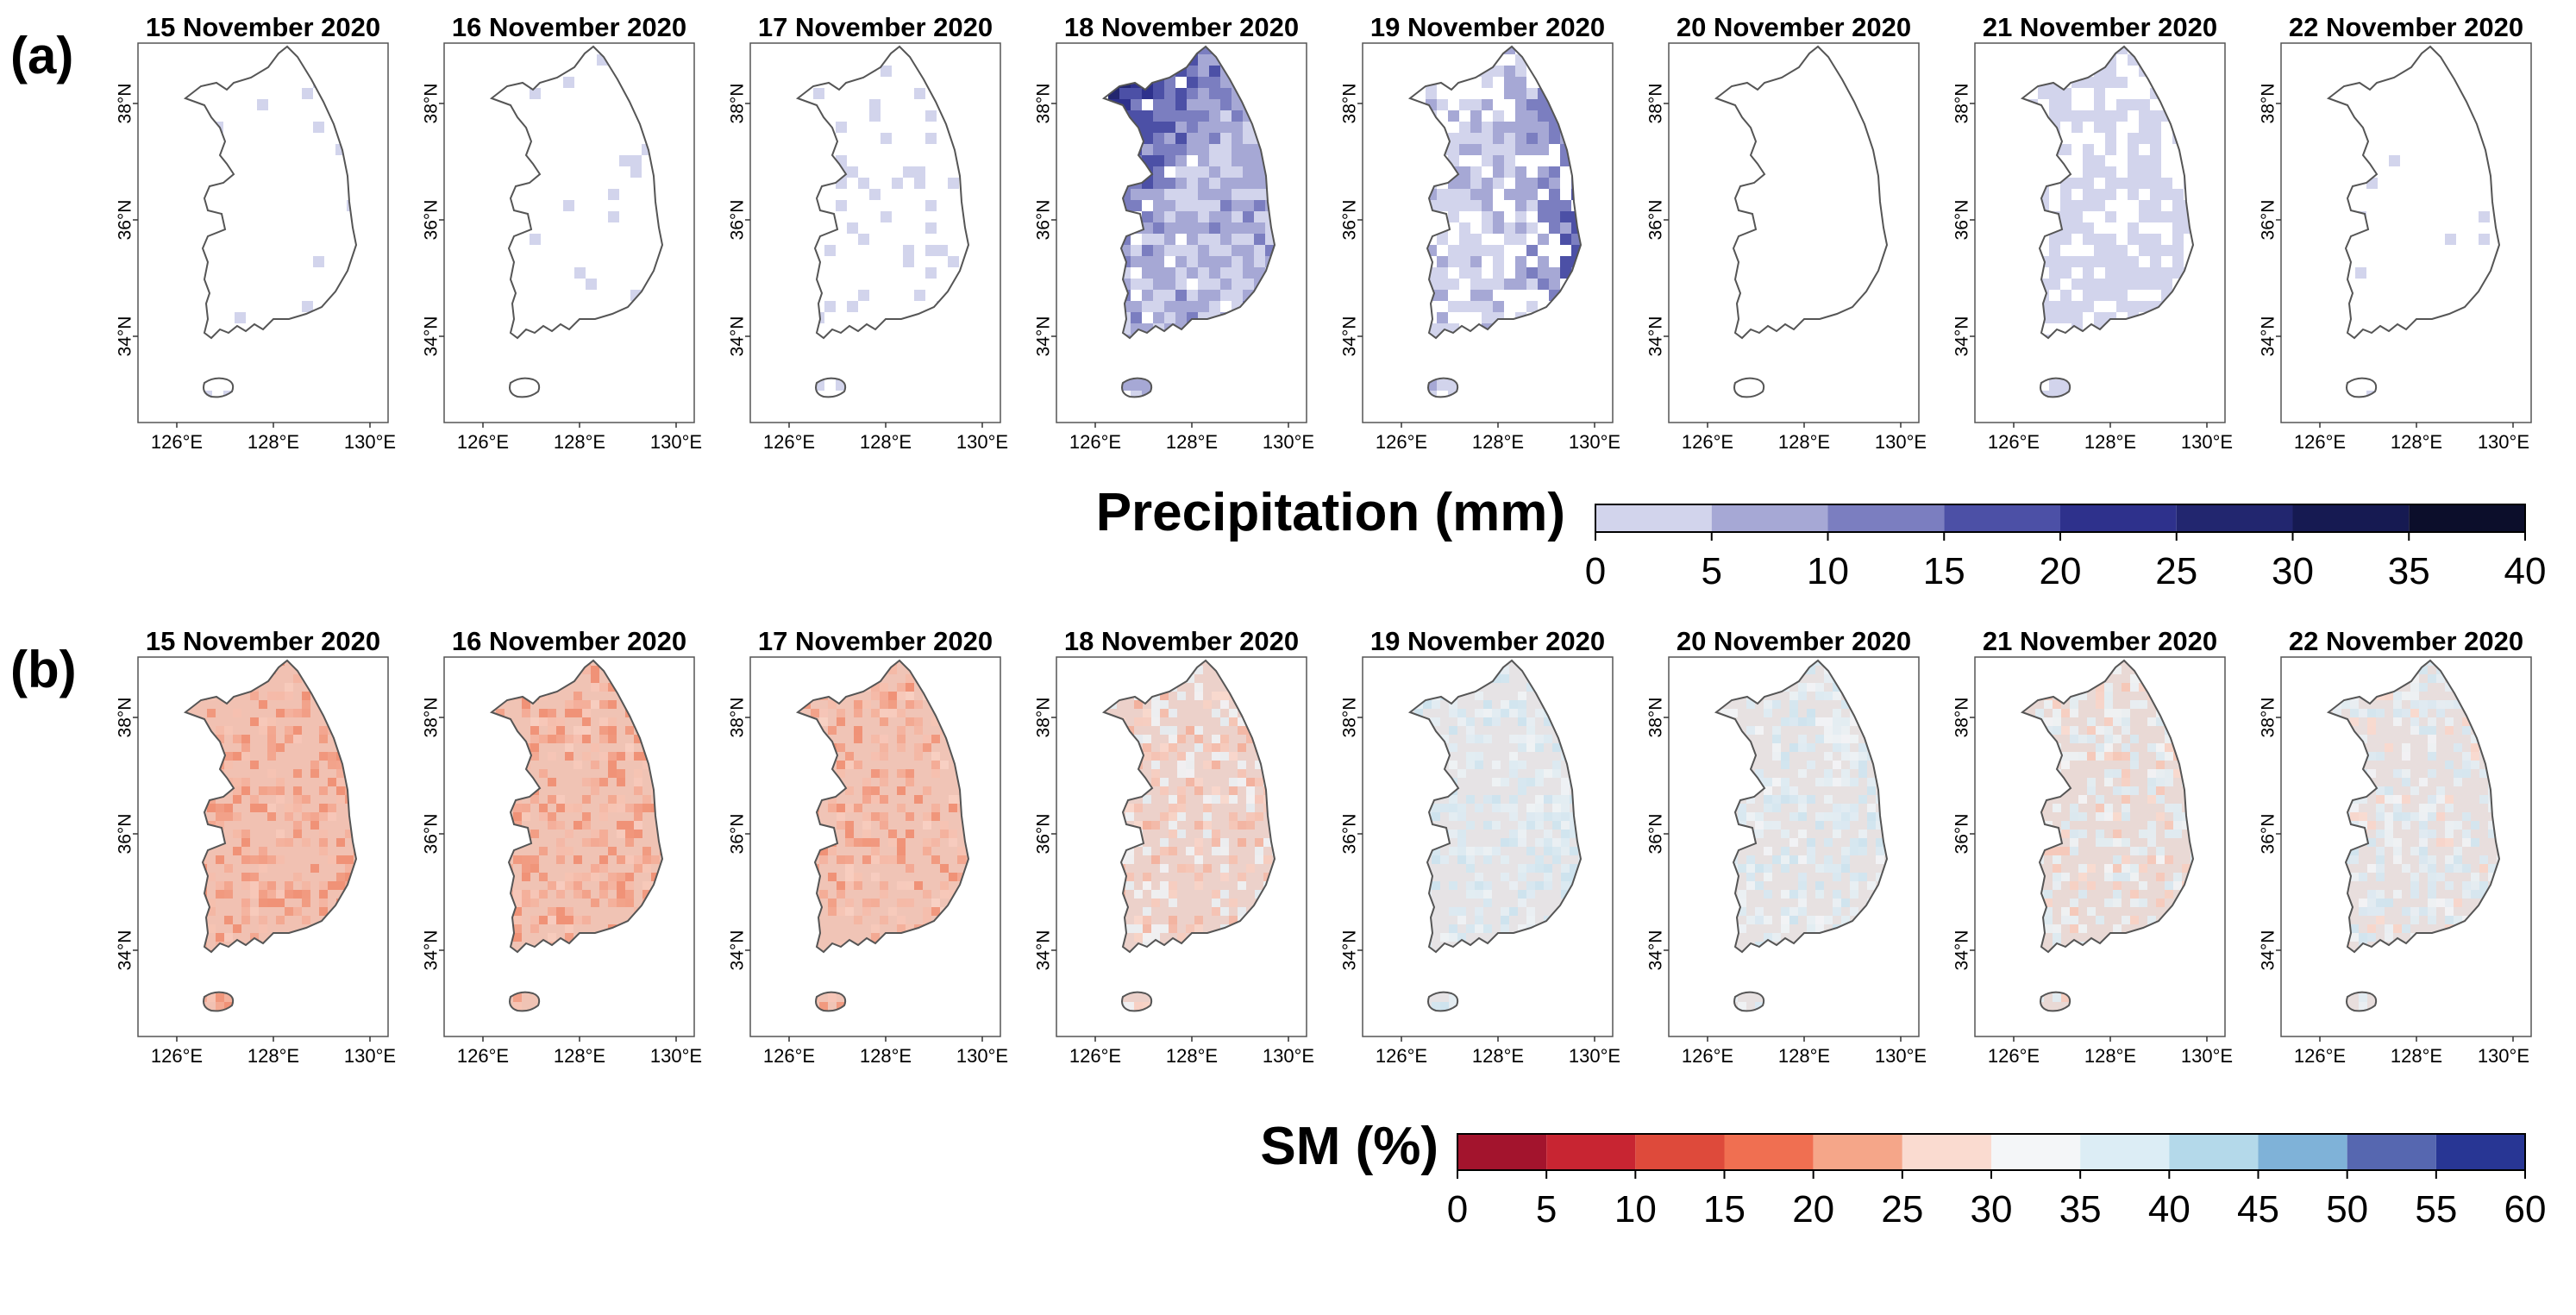 This screenshot has height=1315, width=2576. What do you see at coordinates (2125, 1152) in the screenshot?
I see `colorbar-swatch` at bounding box center [2125, 1152].